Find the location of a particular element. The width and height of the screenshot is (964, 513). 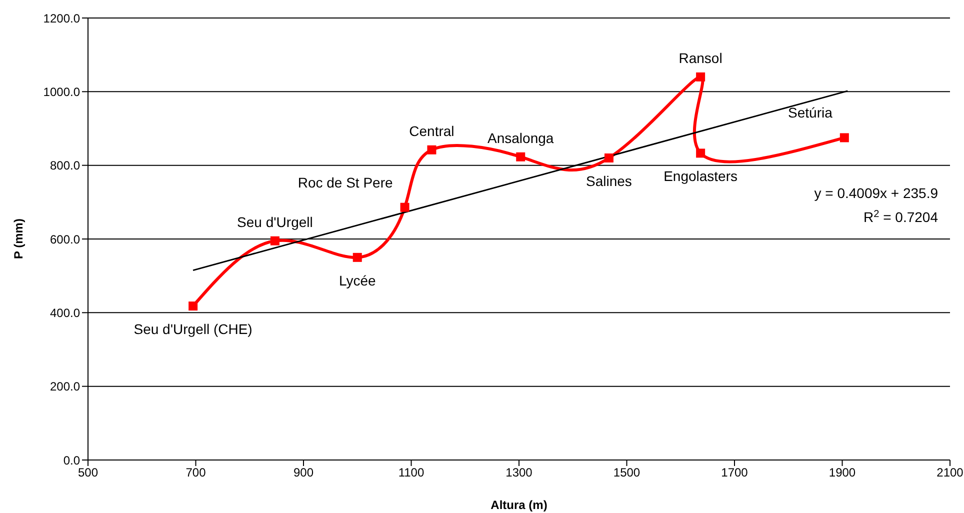

annotation: R$^{2}$ = 0.7204 is located at coordinates (901, 216).